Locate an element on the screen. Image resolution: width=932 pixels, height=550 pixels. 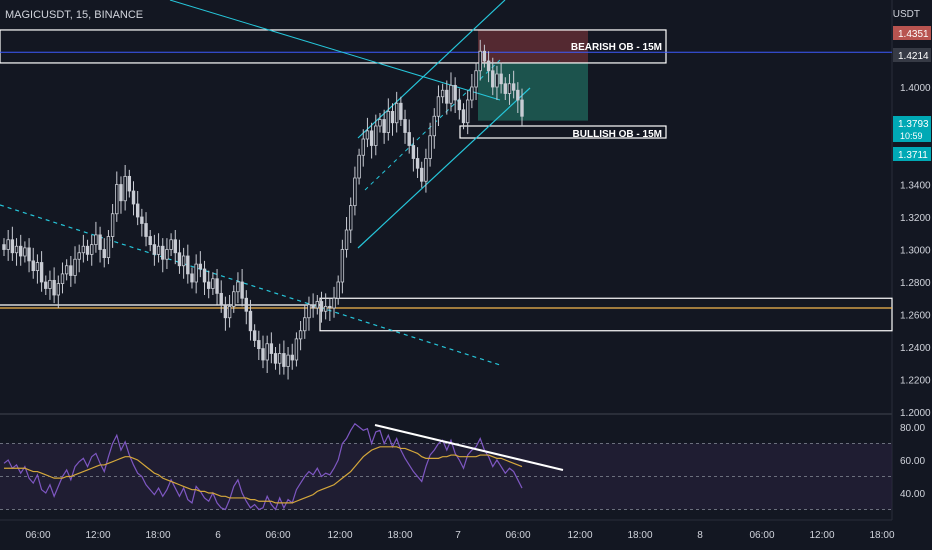
rsi-axis: 80.00 60.00 40.00 is located at coordinates (912, 461).